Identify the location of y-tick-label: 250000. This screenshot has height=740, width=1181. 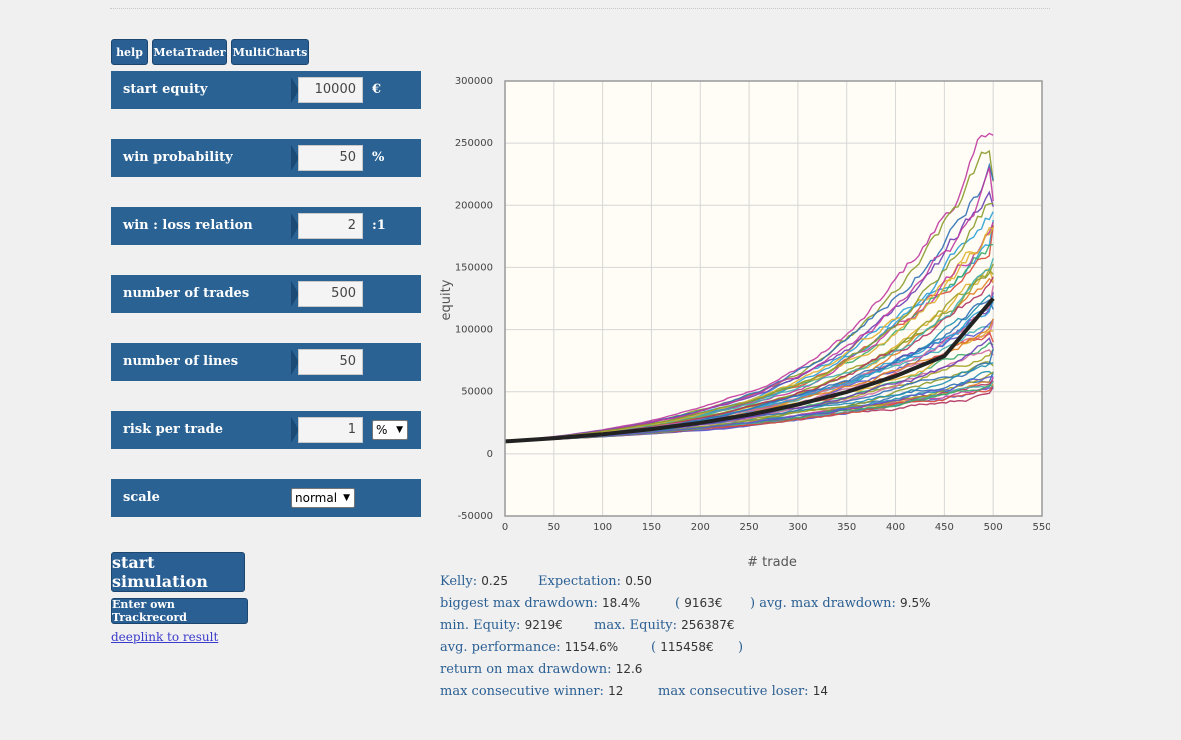
(474, 143).